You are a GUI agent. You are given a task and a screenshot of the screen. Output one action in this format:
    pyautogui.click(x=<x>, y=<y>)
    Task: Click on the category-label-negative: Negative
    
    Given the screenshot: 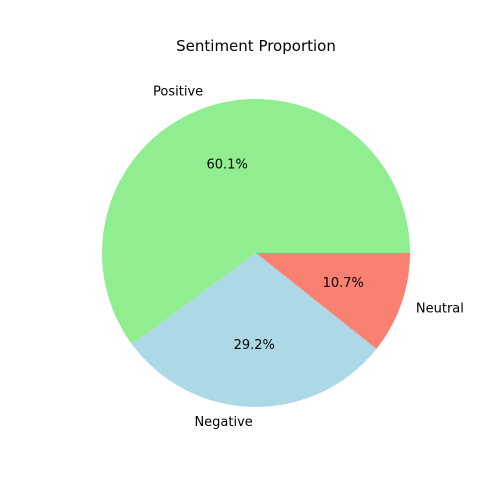 What is the action you would take?
    pyautogui.click(x=223, y=422)
    